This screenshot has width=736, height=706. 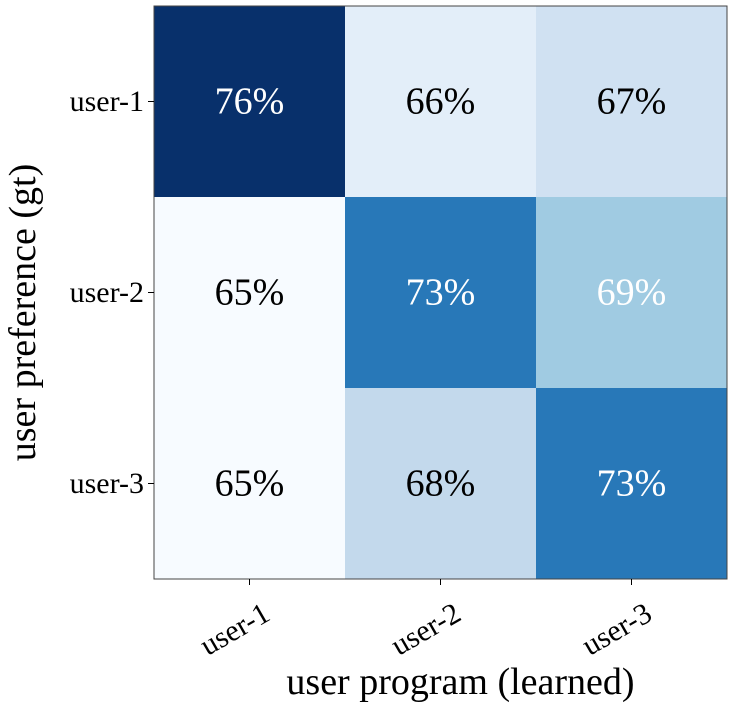 I want to click on cell-value-label: 76%, so click(x=250, y=102).